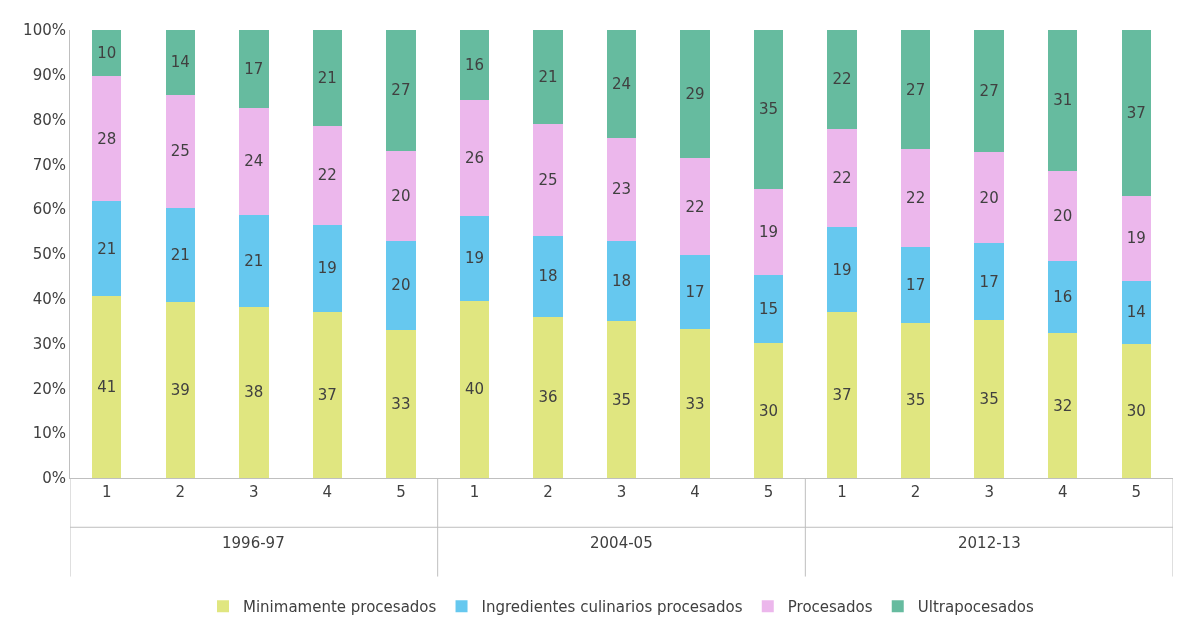 This screenshot has height=635, width=1203. I want to click on data-label: 14, so click(1136, 312).